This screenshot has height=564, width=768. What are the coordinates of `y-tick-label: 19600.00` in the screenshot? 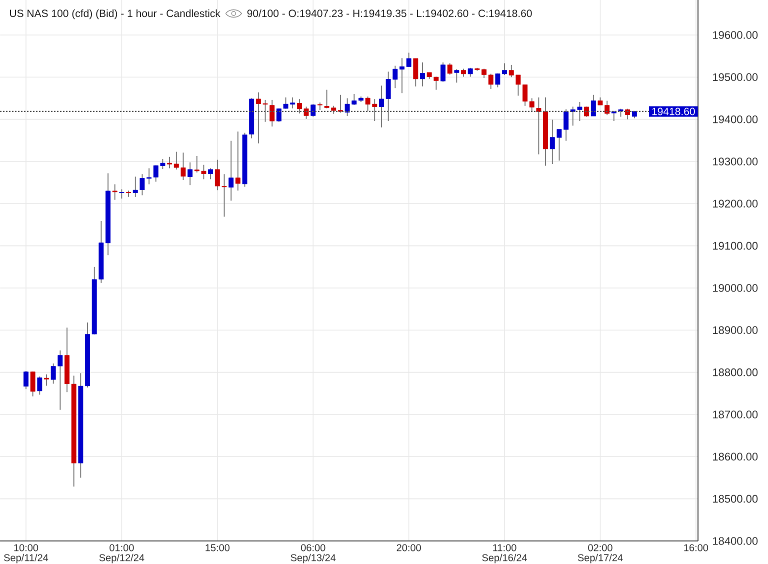 It's located at (735, 35).